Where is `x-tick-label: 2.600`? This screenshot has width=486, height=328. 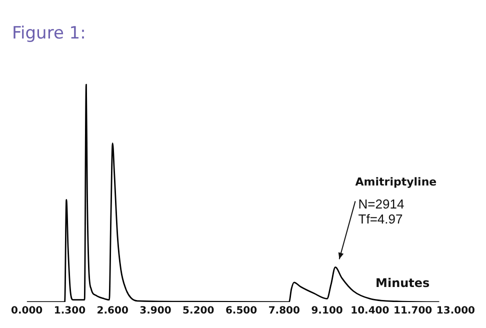 x-tick-label: 2.600 is located at coordinates (112, 311).